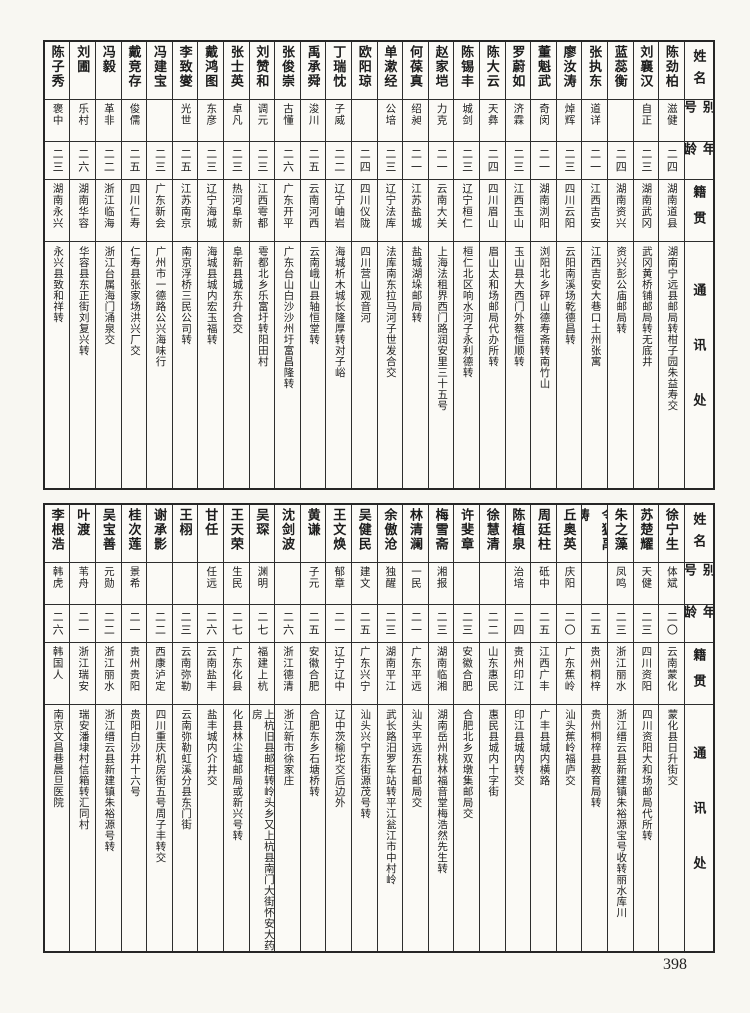 Image resolution: width=750 pixels, height=1013 pixels. I want to click on alias-cell: 光世, so click(185, 121).